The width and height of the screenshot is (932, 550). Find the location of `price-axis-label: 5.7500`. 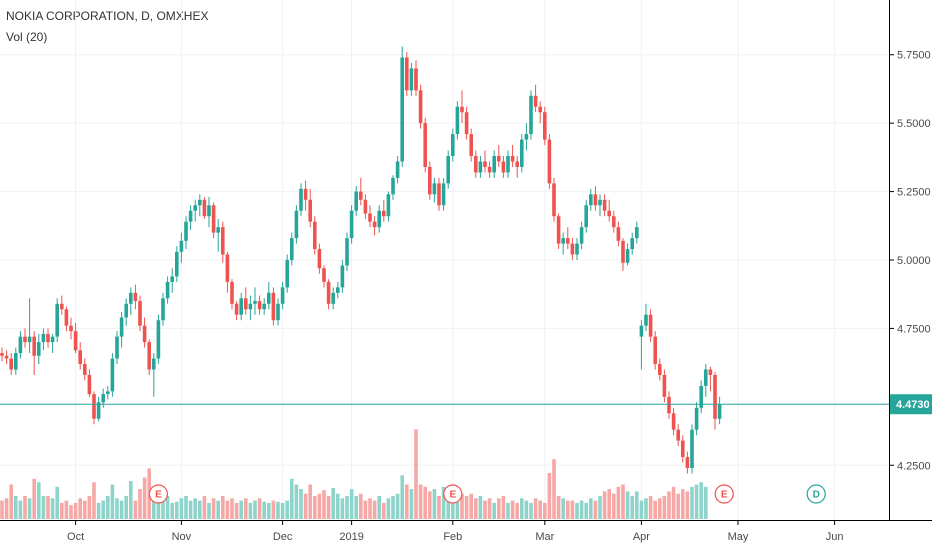

price-axis-label: 5.7500 is located at coordinates (914, 56).